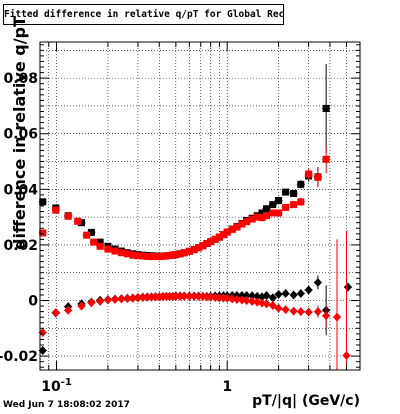 The image size is (400, 414). What do you see at coordinates (20, 190) in the screenshot?
I see `y-tick-label: 0.04` at bounding box center [20, 190].